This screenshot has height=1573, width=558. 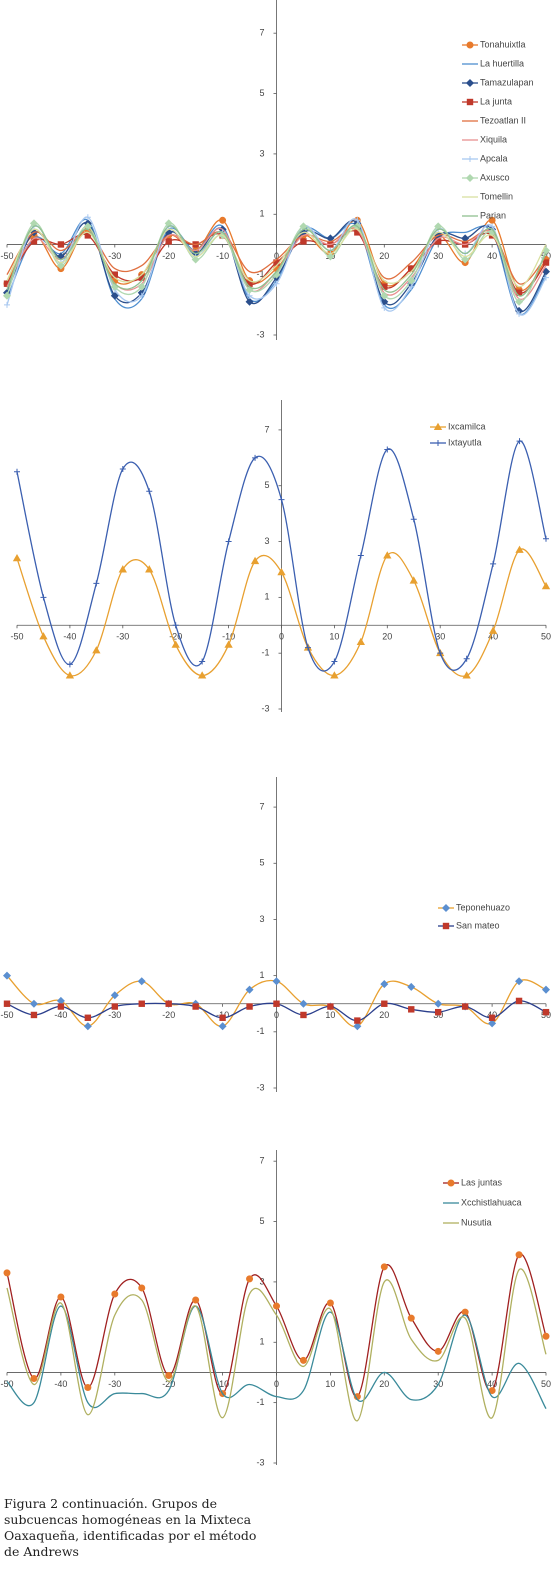 I want to click on legend-label: La huertilla, so click(x=502, y=63).